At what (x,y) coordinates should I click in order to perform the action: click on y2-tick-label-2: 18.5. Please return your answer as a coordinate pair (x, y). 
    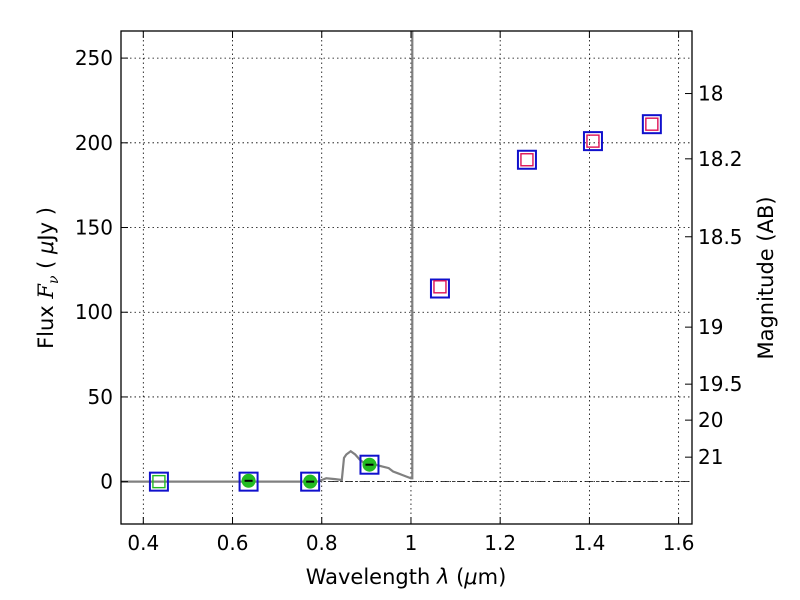
    Looking at the image, I should click on (720, 237).